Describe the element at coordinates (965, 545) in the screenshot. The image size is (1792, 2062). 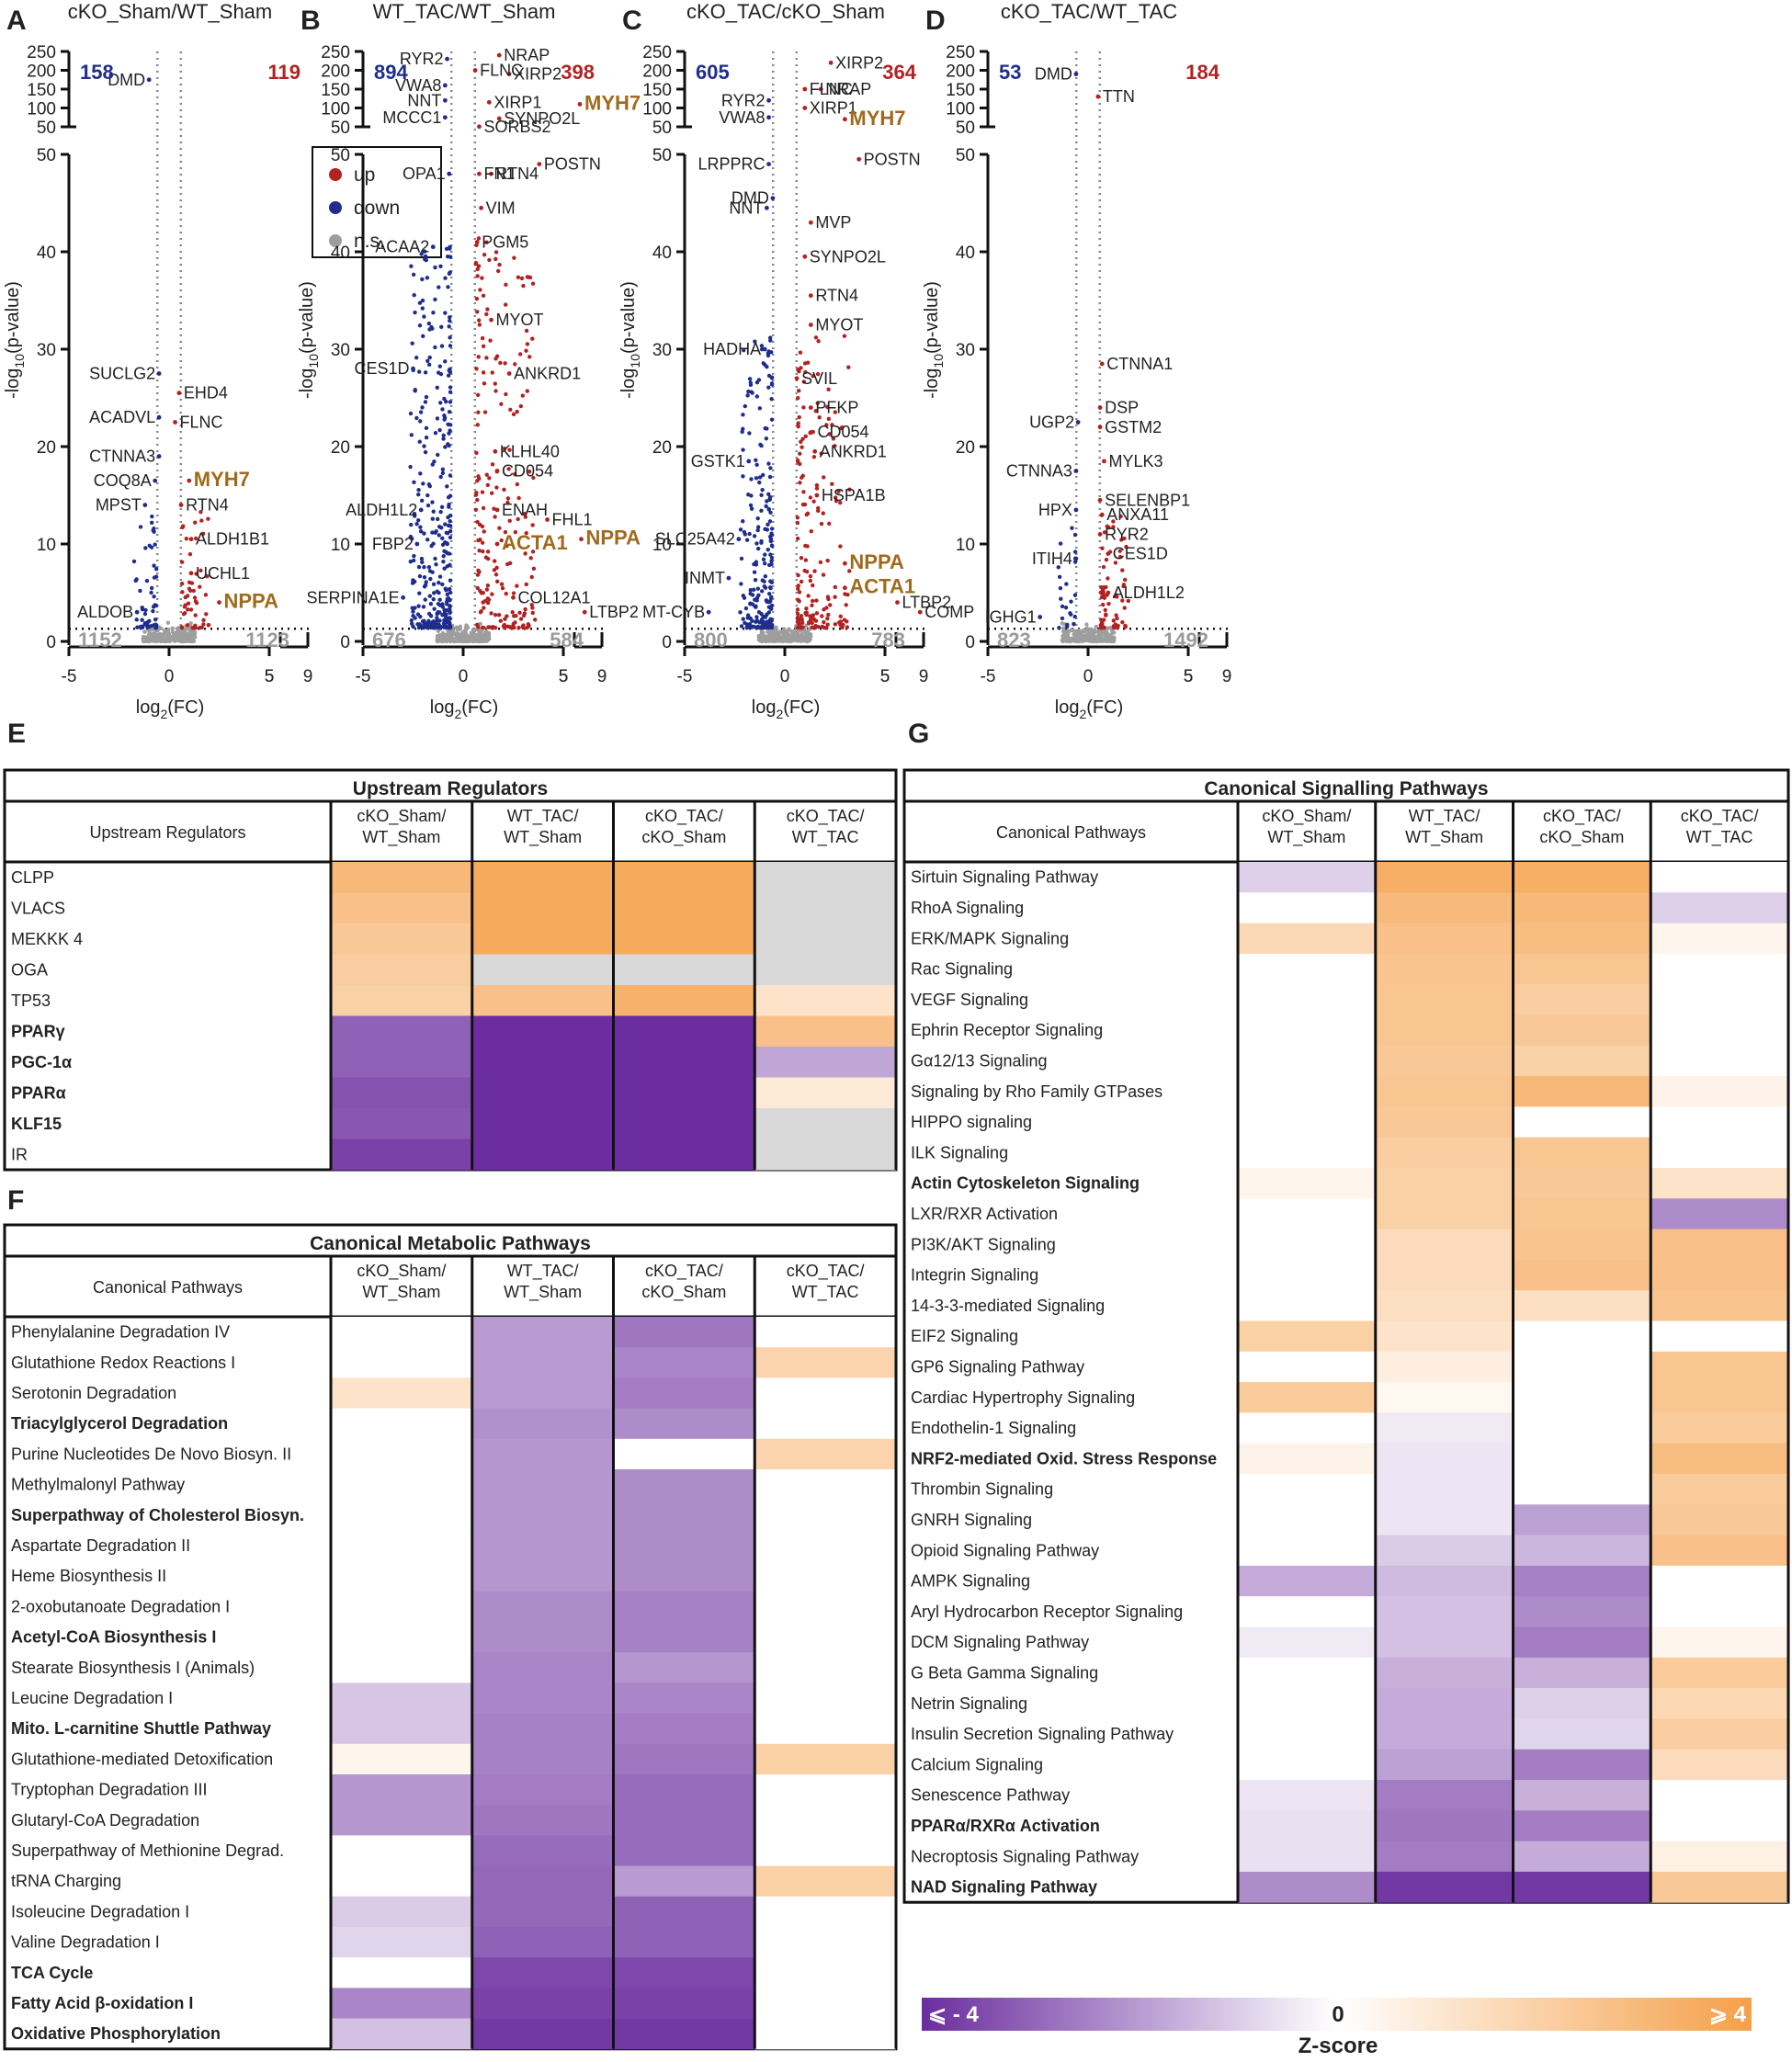
I see `y-tick-label: 10` at that location.